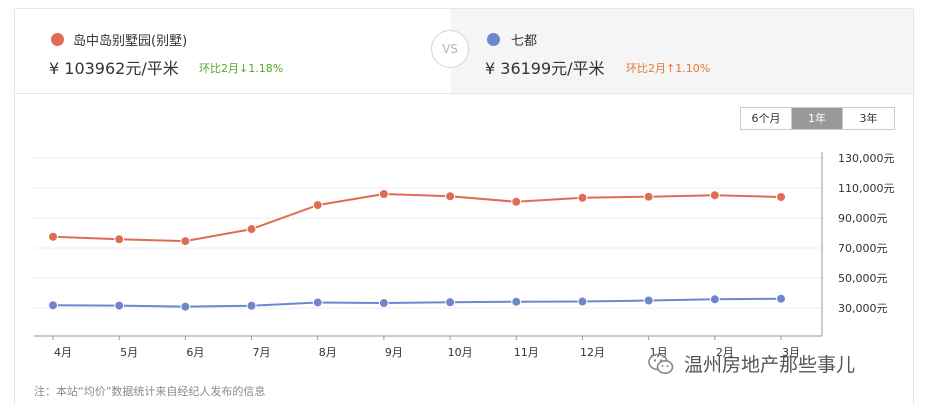 This screenshot has height=405, width=930. I want to click on right-series-dot, so click(493, 39).